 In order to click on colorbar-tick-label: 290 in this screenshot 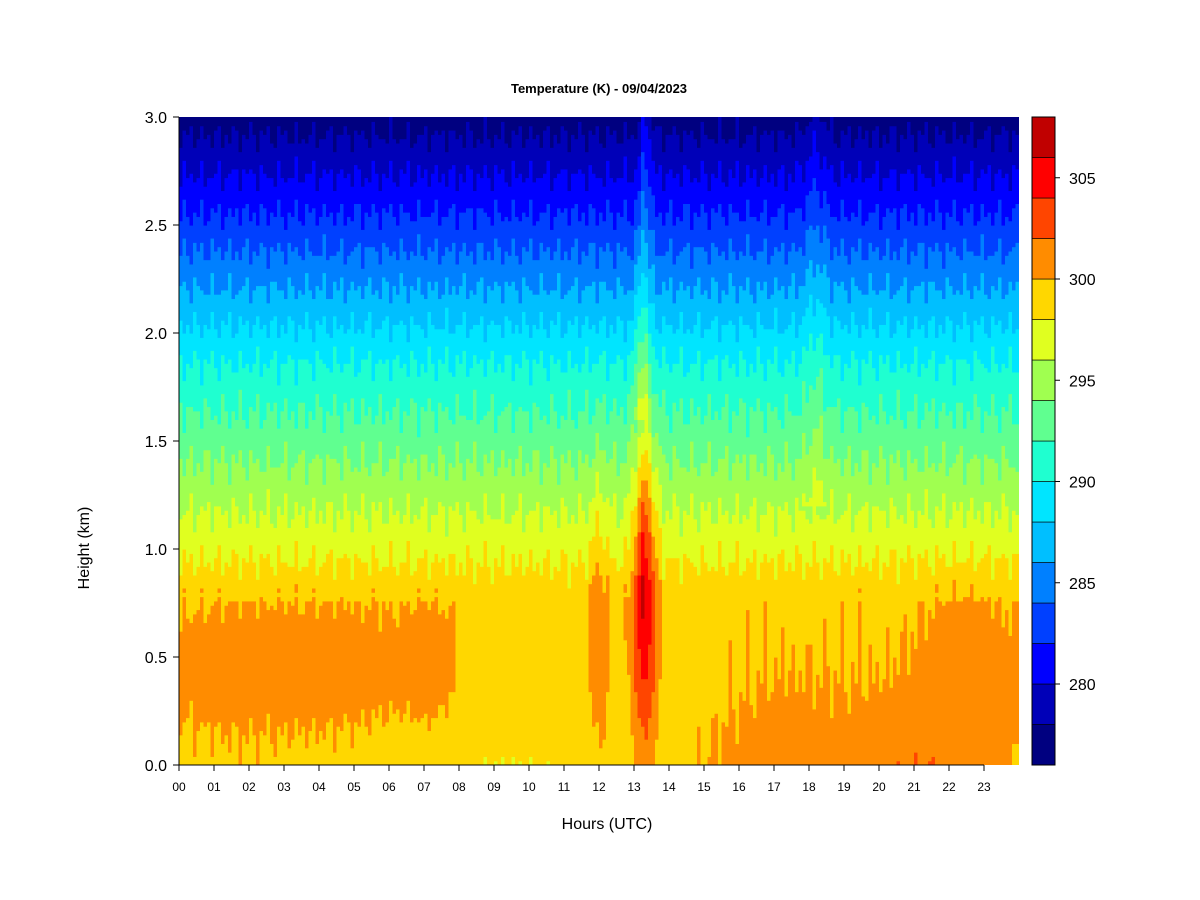, I will do `click(1082, 483)`.